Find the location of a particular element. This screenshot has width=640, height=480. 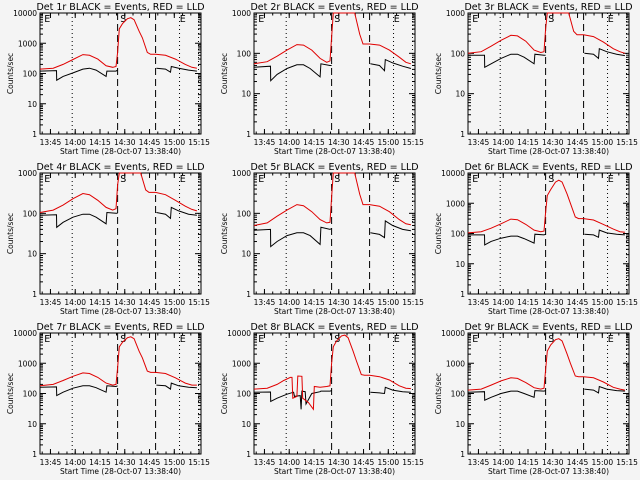

panel-title: Det 8r BLACK = Events, RED = LLD is located at coordinates (334, 327).